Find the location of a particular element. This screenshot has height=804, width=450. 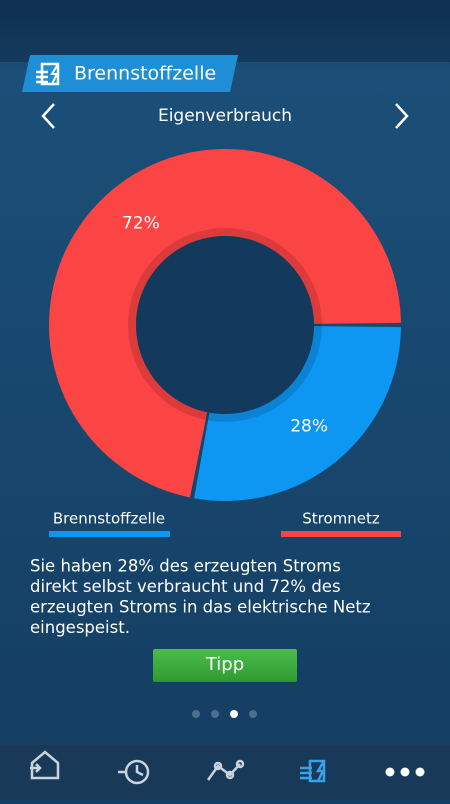

header-title: Brennstoffzelle is located at coordinates (145, 74).